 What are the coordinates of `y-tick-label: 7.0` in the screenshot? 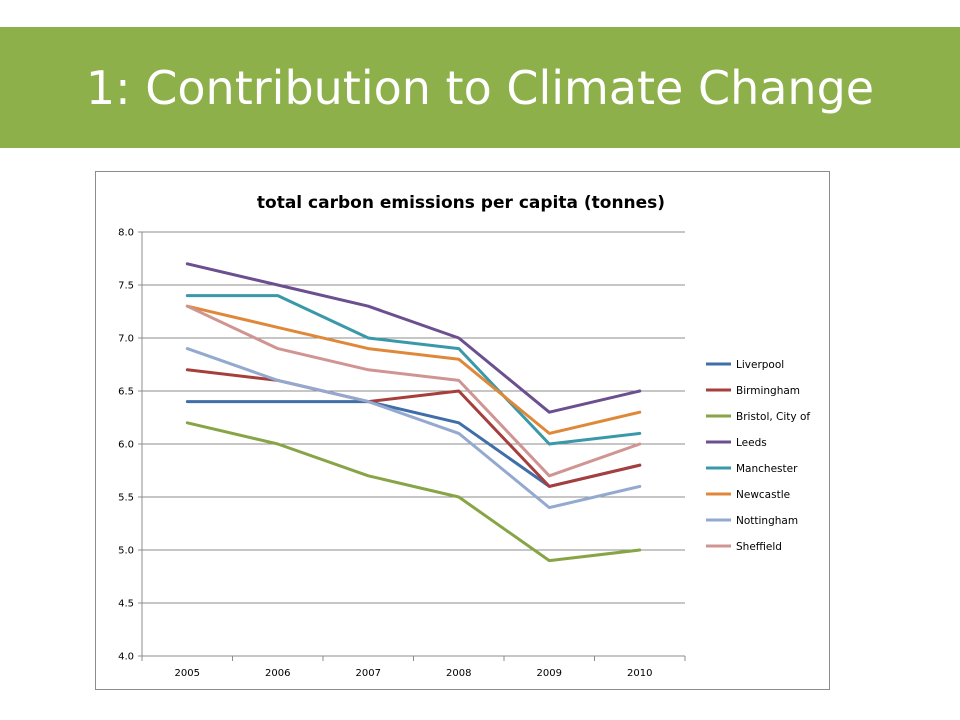 It's located at (126, 339).